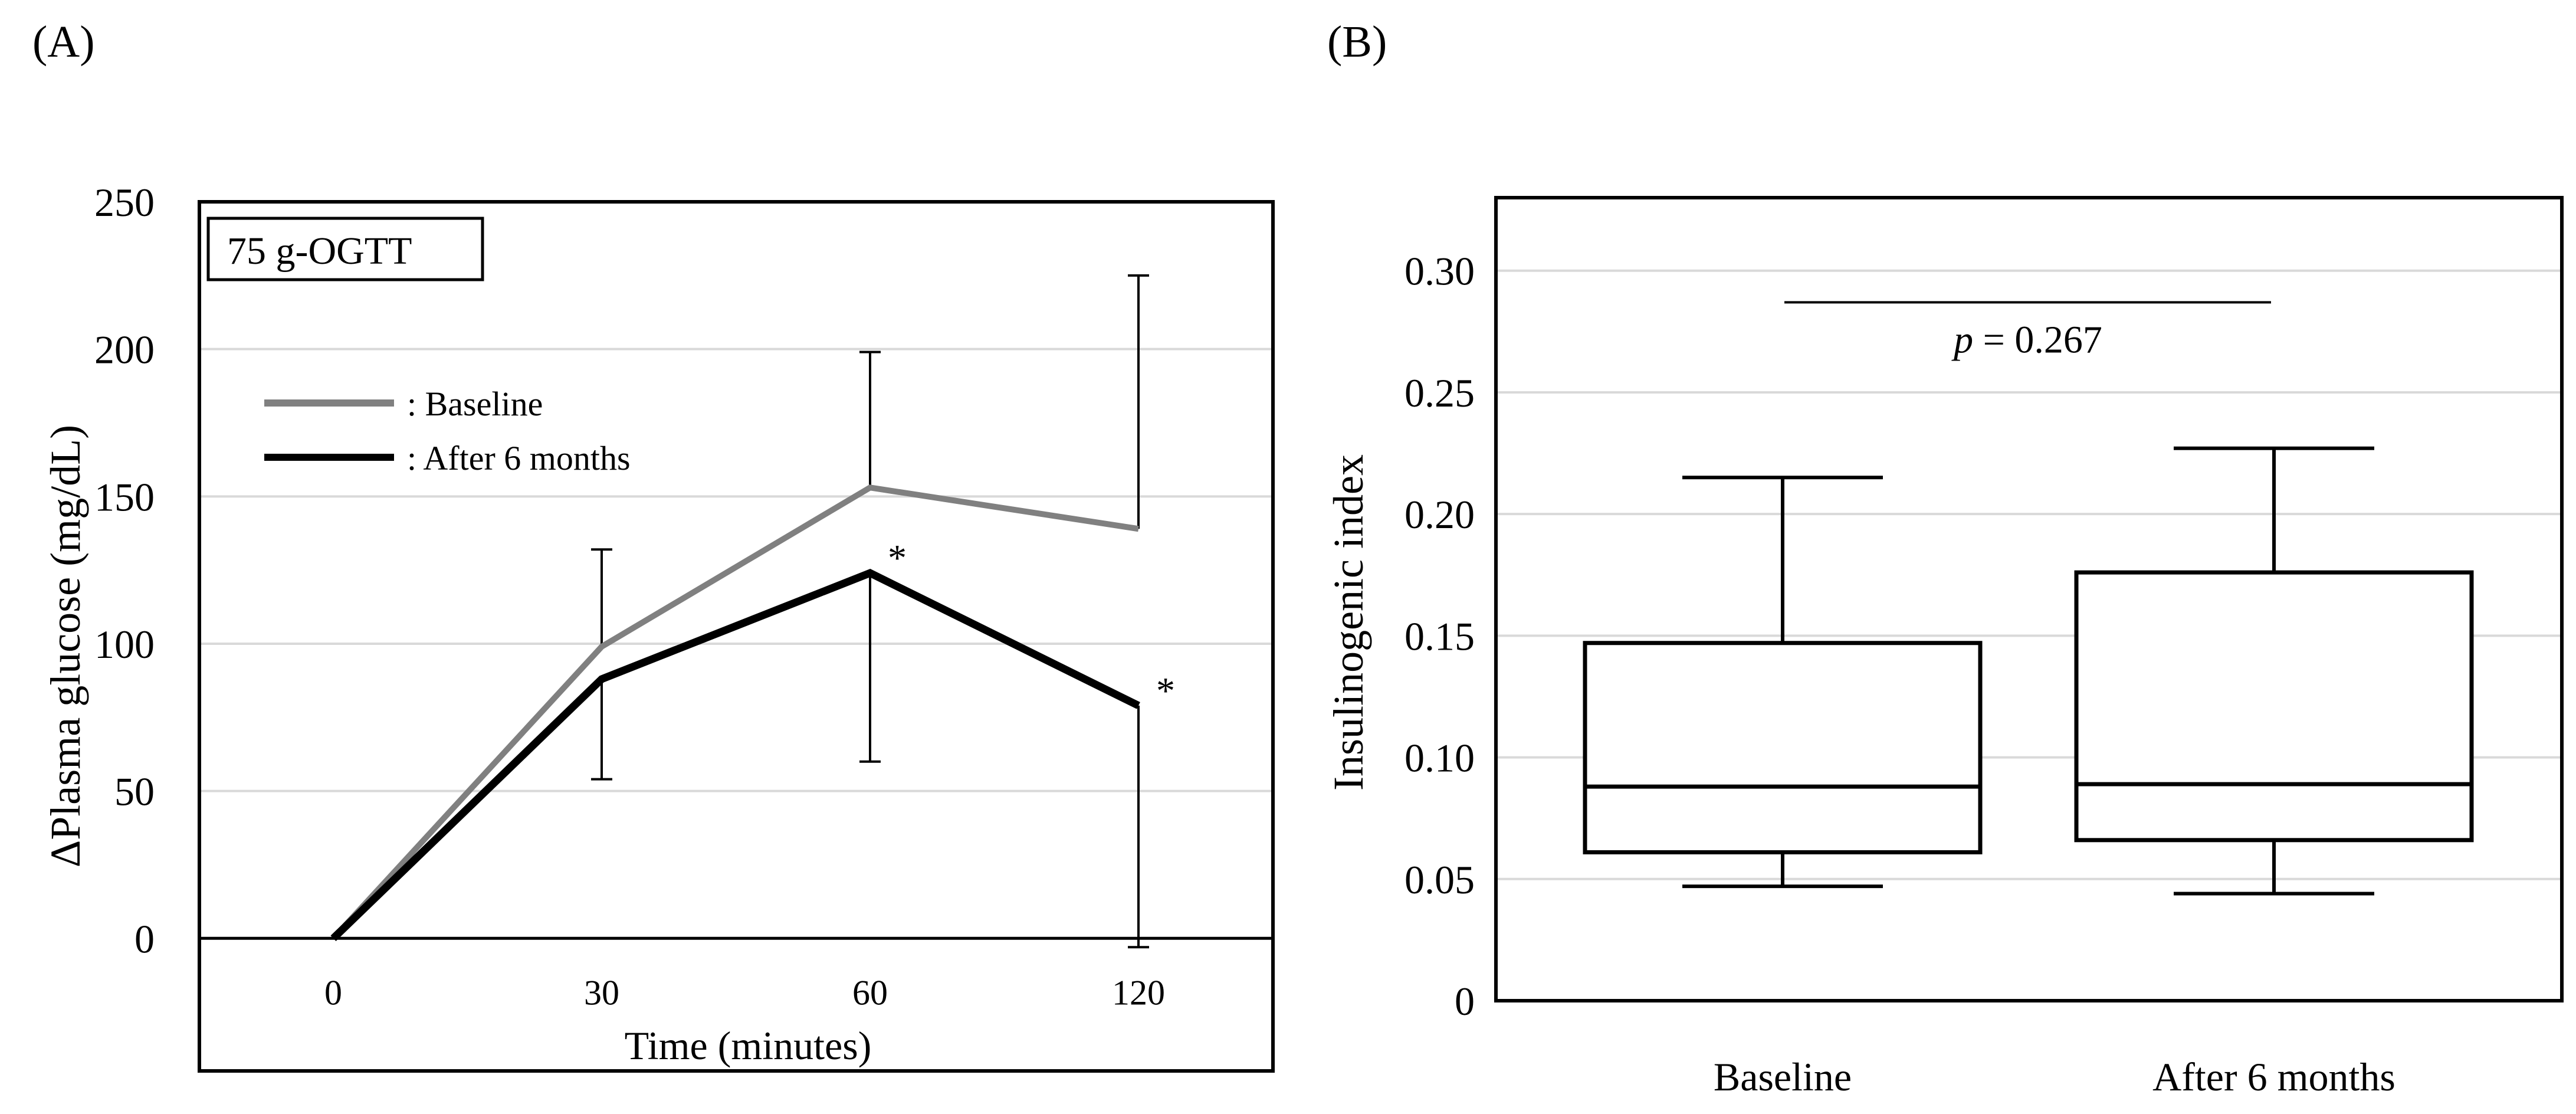 The width and height of the screenshot is (2576, 1114). I want to click on b-y-tick-labels: 0 0.05 0.10 0.15 0.20 0.25 0.30, so click(1440, 636).